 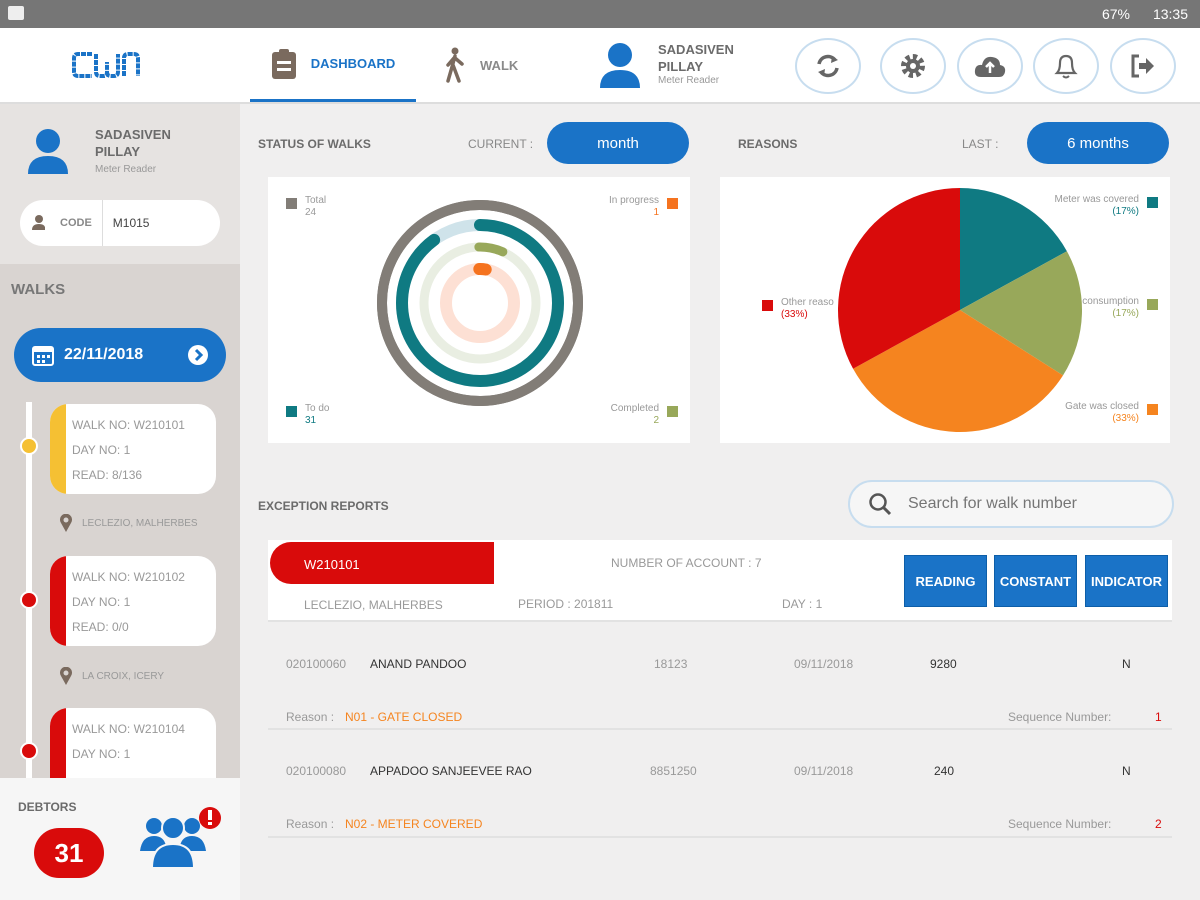 I want to click on legend-completed: Completed 2, so click(x=644, y=415).